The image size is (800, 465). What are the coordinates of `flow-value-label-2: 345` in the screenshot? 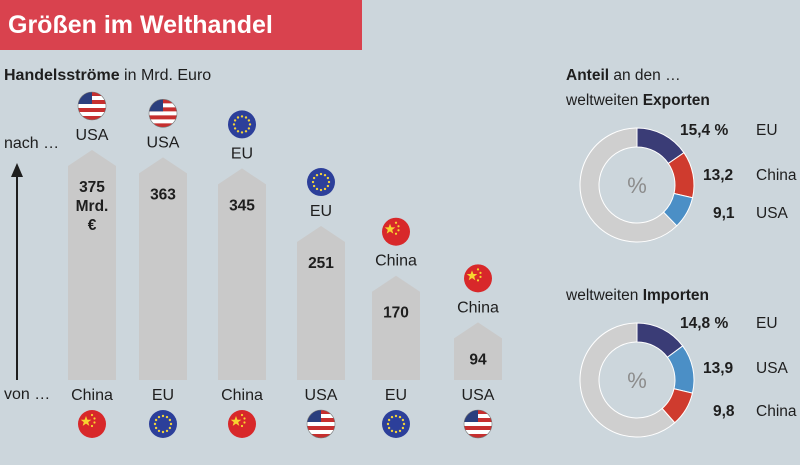 It's located at (242, 205).